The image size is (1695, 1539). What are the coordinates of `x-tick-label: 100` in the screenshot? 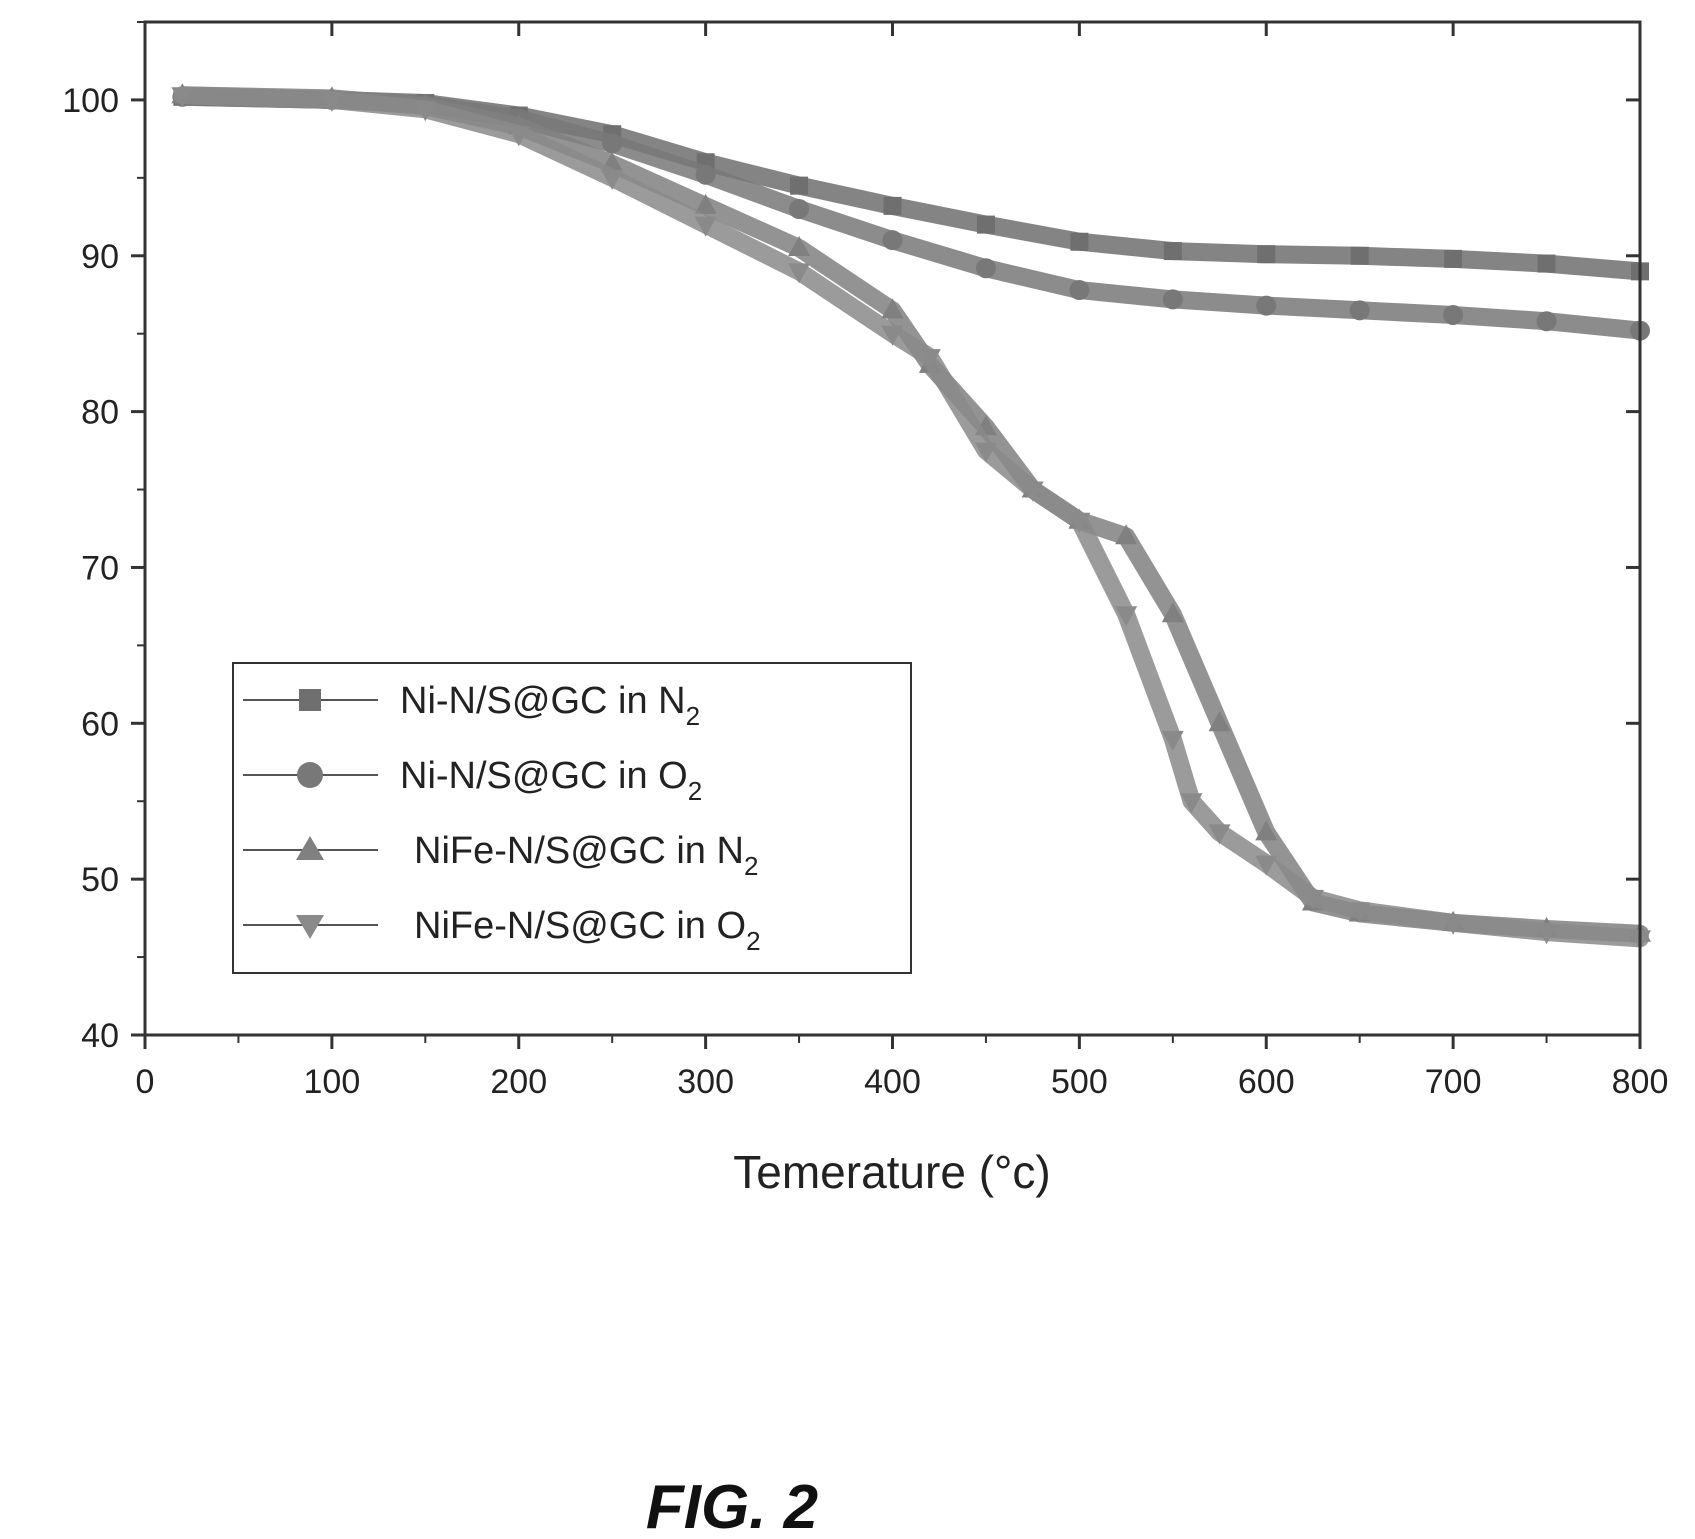 It's located at (332, 1082).